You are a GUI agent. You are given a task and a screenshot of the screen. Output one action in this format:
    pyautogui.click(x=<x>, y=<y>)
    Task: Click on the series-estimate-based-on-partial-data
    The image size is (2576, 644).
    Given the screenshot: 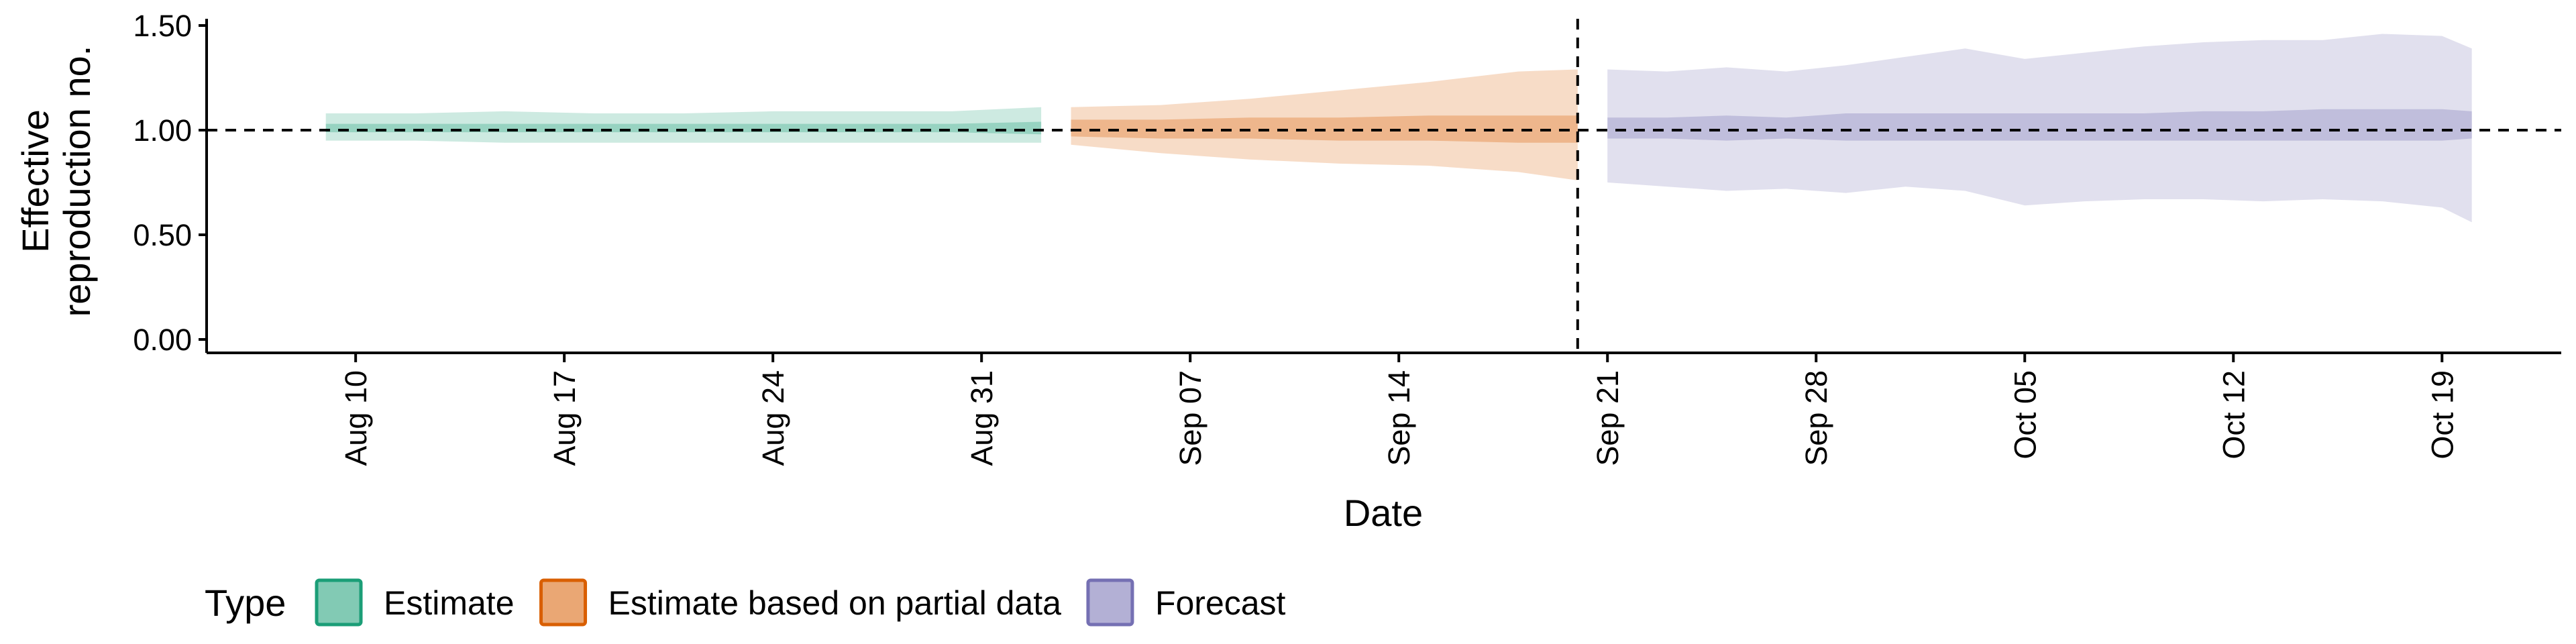 What is the action you would take?
    pyautogui.click(x=1324, y=124)
    